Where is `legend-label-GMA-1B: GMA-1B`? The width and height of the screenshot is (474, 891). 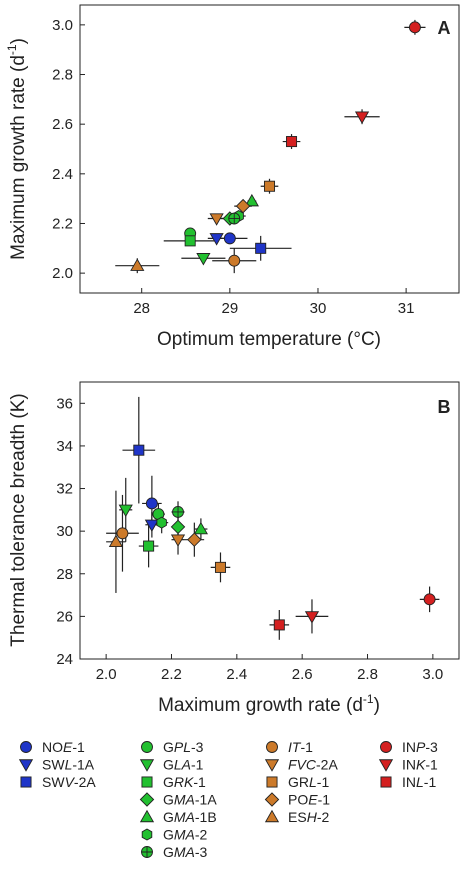 legend-label-GMA-1B: GMA-1B is located at coordinates (190, 817).